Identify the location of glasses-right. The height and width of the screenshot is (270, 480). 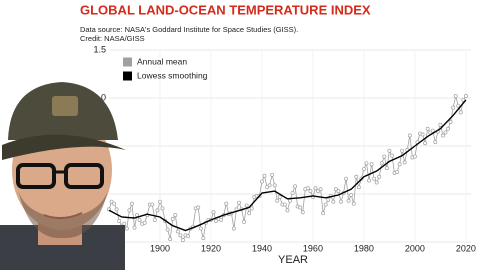
(84, 176).